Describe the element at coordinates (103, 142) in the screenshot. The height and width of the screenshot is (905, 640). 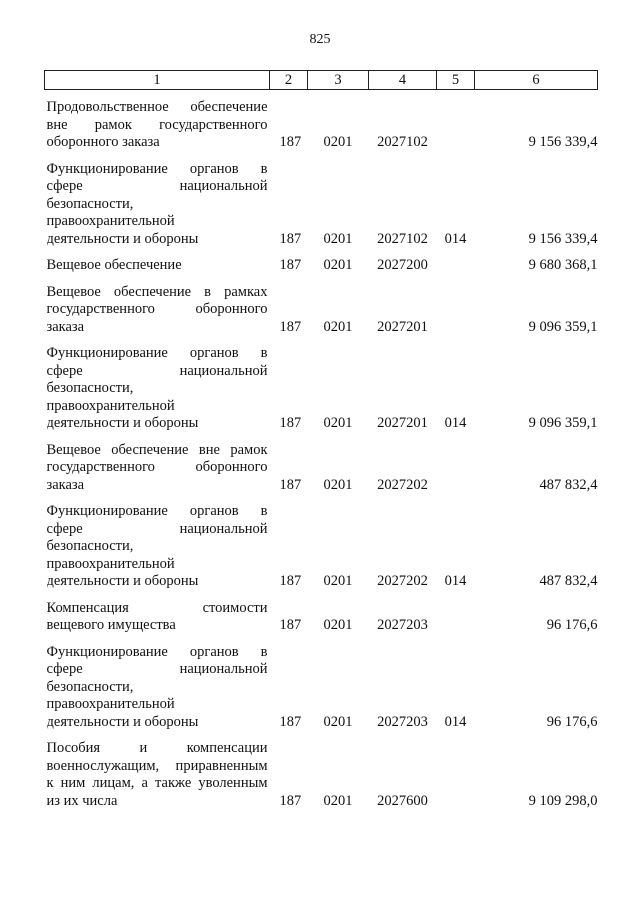
I see `description-line: оборонного заказа` at that location.